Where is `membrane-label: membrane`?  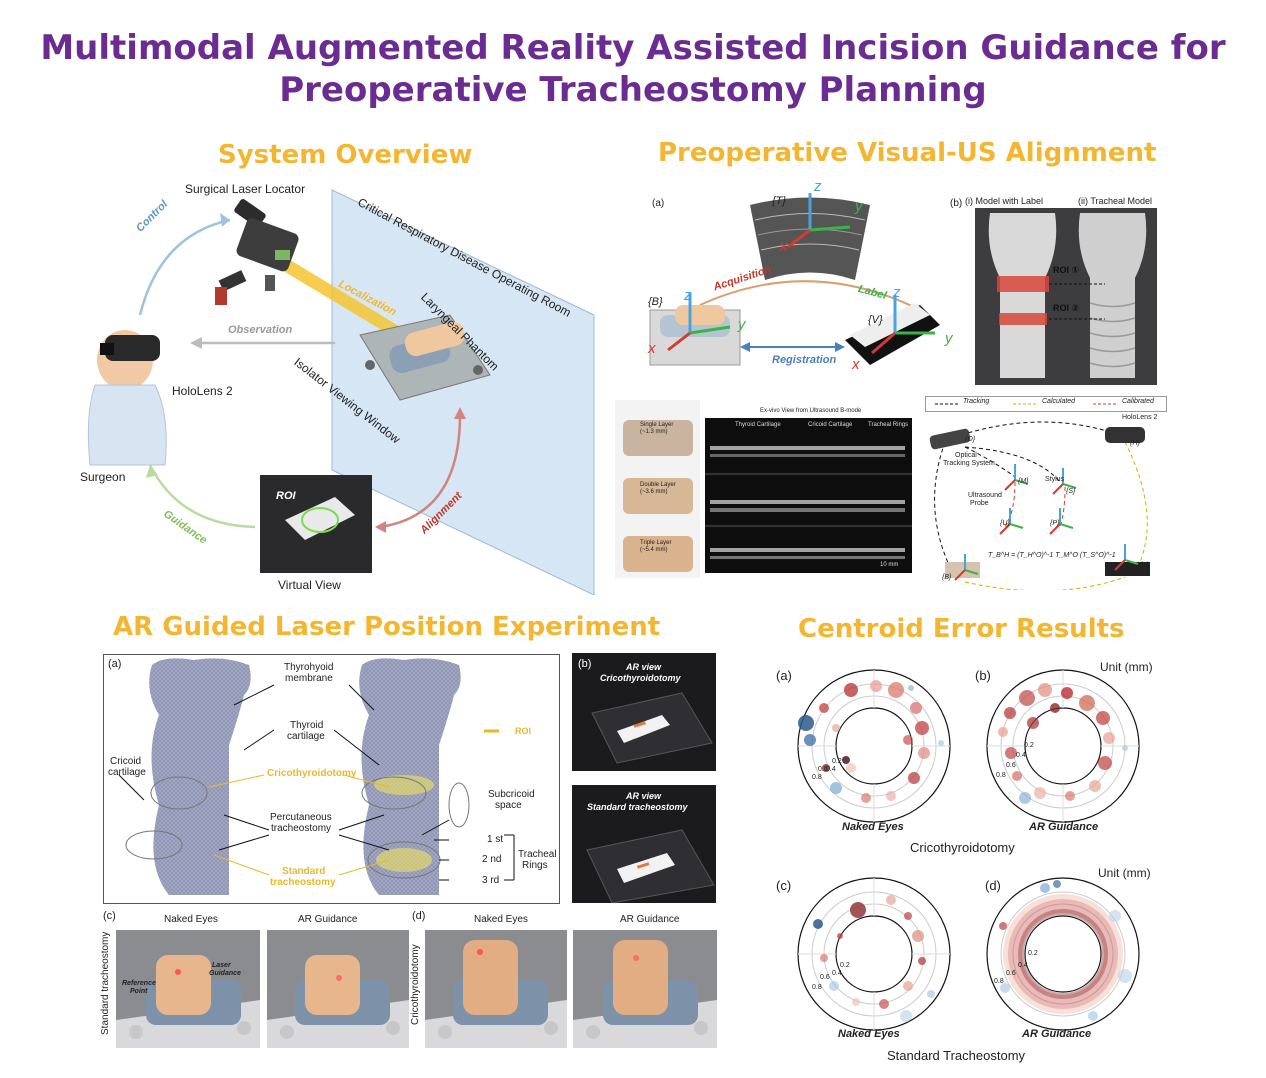 membrane-label: membrane is located at coordinates (309, 678).